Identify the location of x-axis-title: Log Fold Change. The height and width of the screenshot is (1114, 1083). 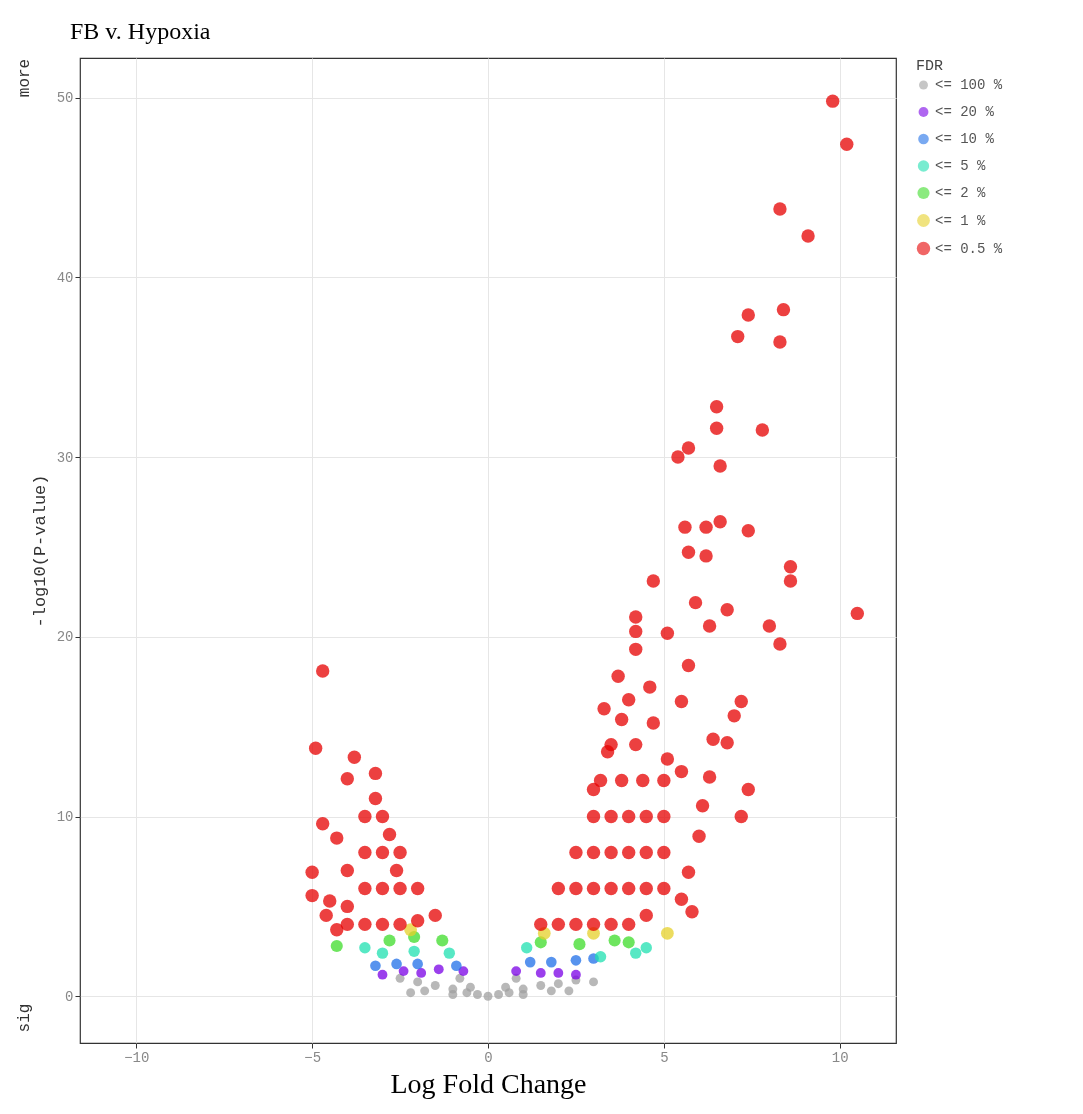
(488, 1083).